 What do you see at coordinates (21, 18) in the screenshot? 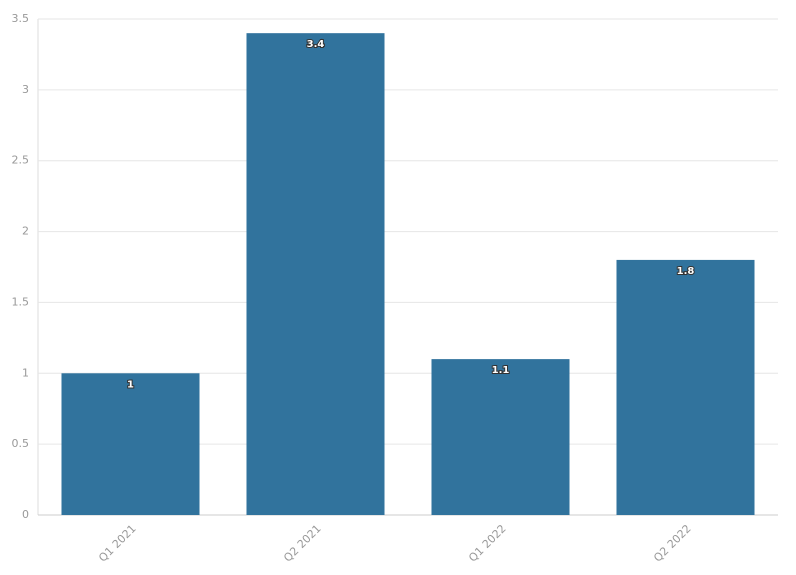
I see `y-tick-label: 3.5` at bounding box center [21, 18].